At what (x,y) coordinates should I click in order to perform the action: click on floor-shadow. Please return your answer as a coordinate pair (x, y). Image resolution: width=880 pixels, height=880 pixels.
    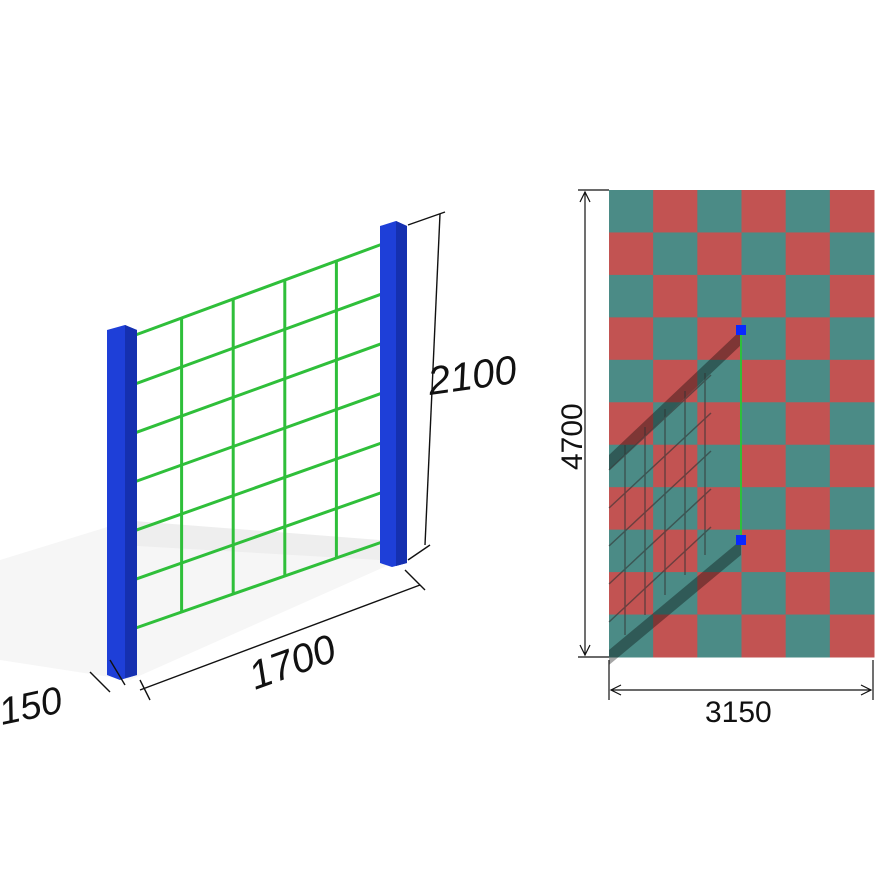
    Looking at the image, I should click on (200, 600).